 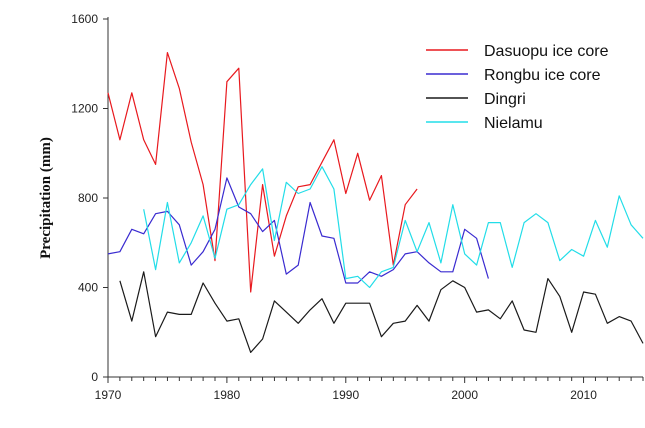 I want to click on series-line-rongbu-ice-core, so click(x=298, y=230).